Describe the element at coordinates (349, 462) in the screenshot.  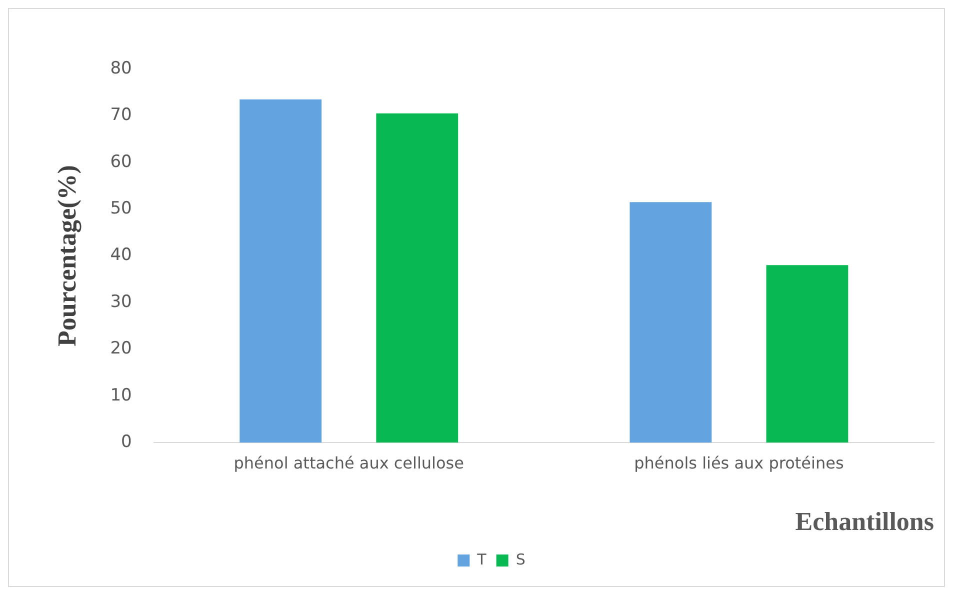
I see `x-tick-label: phénol attaché aux cellulose` at that location.